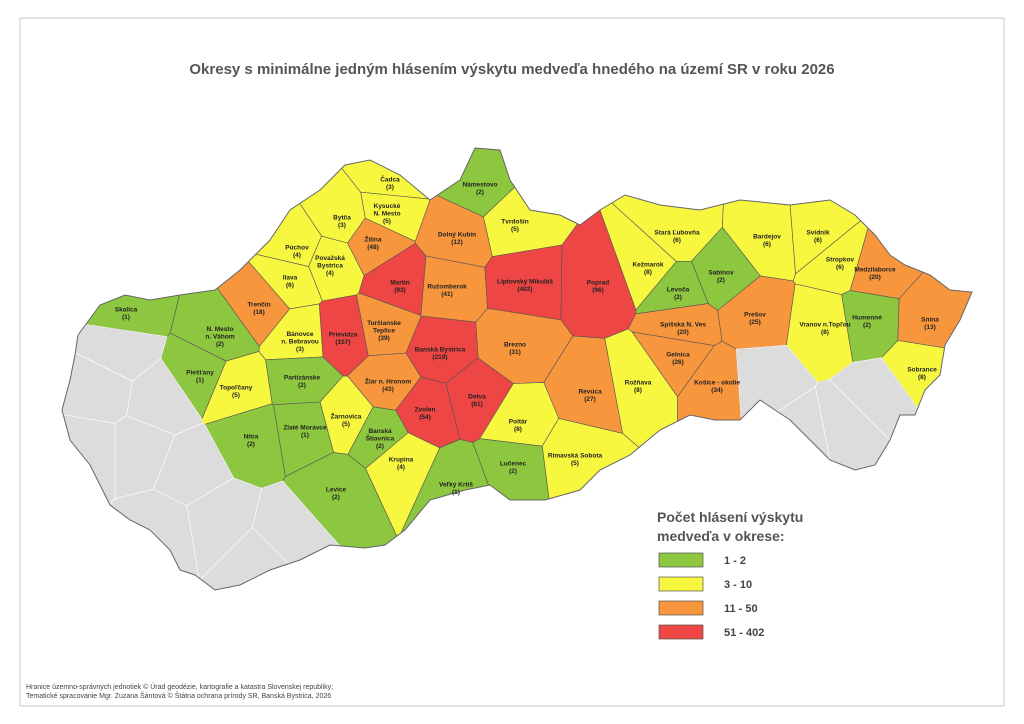 The width and height of the screenshot is (1024, 724). Describe the element at coordinates (342, 342) in the screenshot. I see `district-count: (157)` at that location.